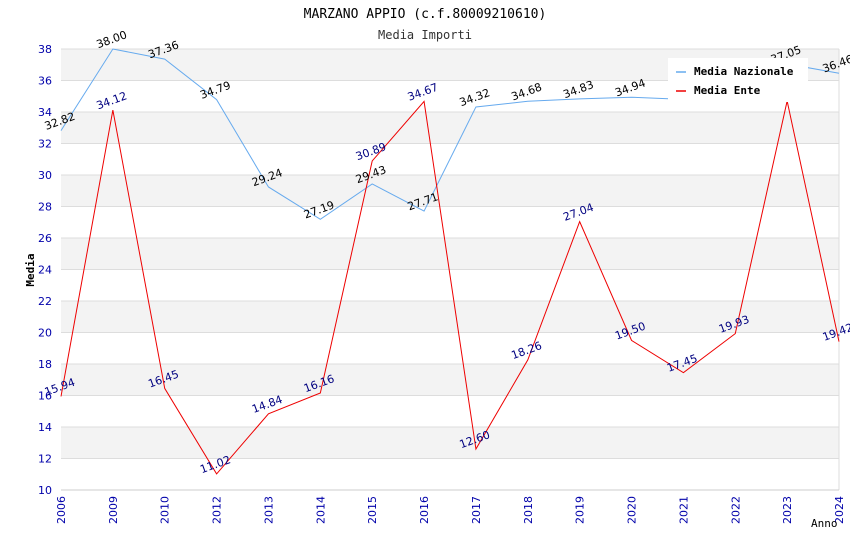 This screenshot has width=850, height=550. What do you see at coordinates (580, 510) in the screenshot?
I see `x-tick-label: 2019` at bounding box center [580, 510].